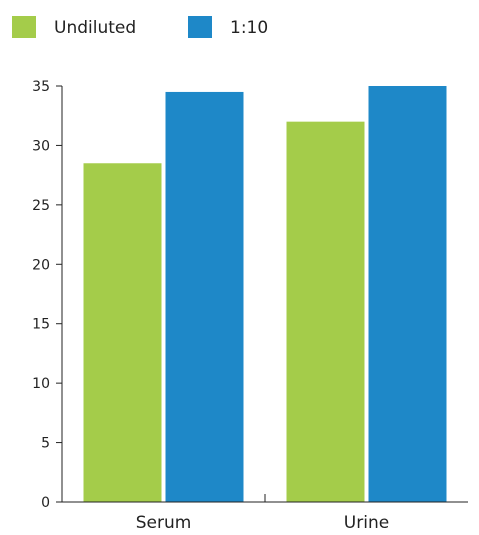 This screenshot has height=535, width=479. Describe the element at coordinates (164, 523) in the screenshot. I see `x-tick-label: Serum` at that location.